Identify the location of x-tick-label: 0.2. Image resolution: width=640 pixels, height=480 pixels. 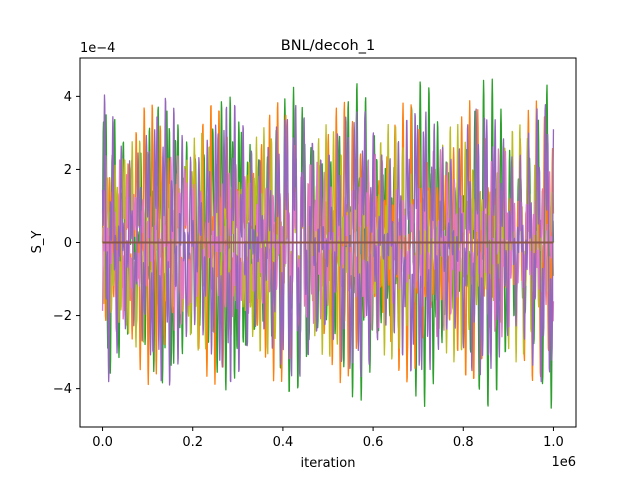
(192, 442).